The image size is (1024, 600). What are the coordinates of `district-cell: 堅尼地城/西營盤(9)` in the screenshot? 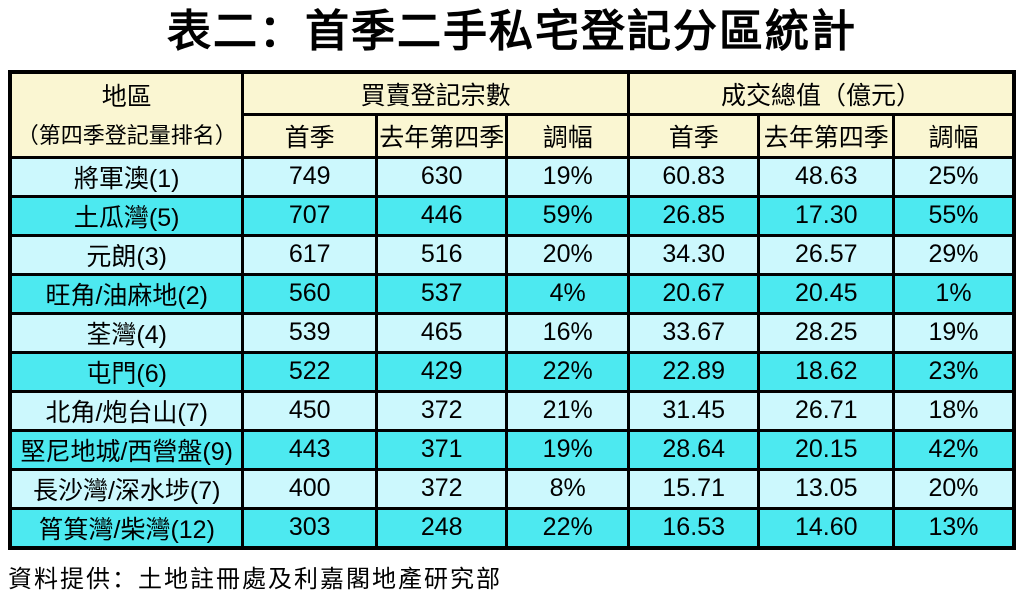 It's located at (126, 449).